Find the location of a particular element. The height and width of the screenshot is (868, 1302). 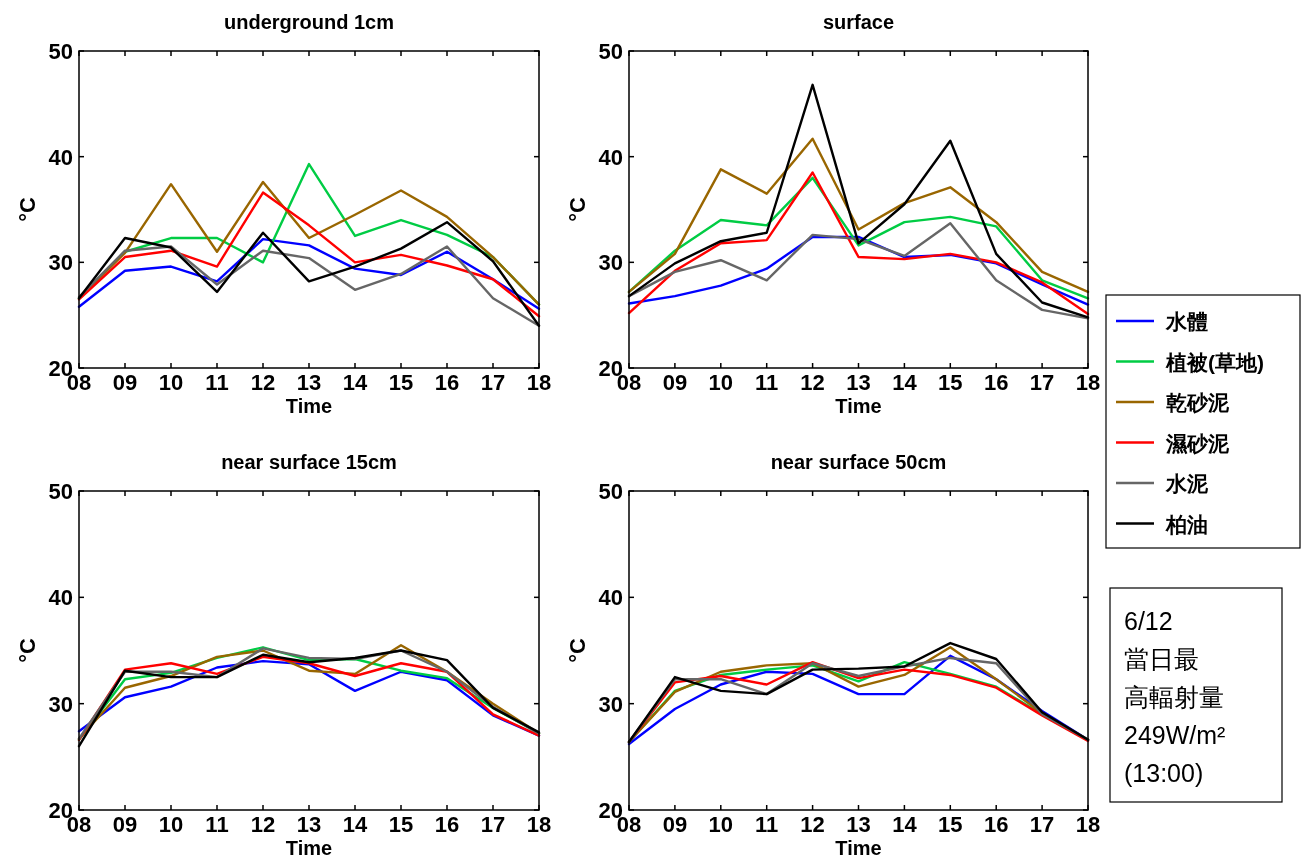

text: (13:00) is located at coordinates (1164, 773).